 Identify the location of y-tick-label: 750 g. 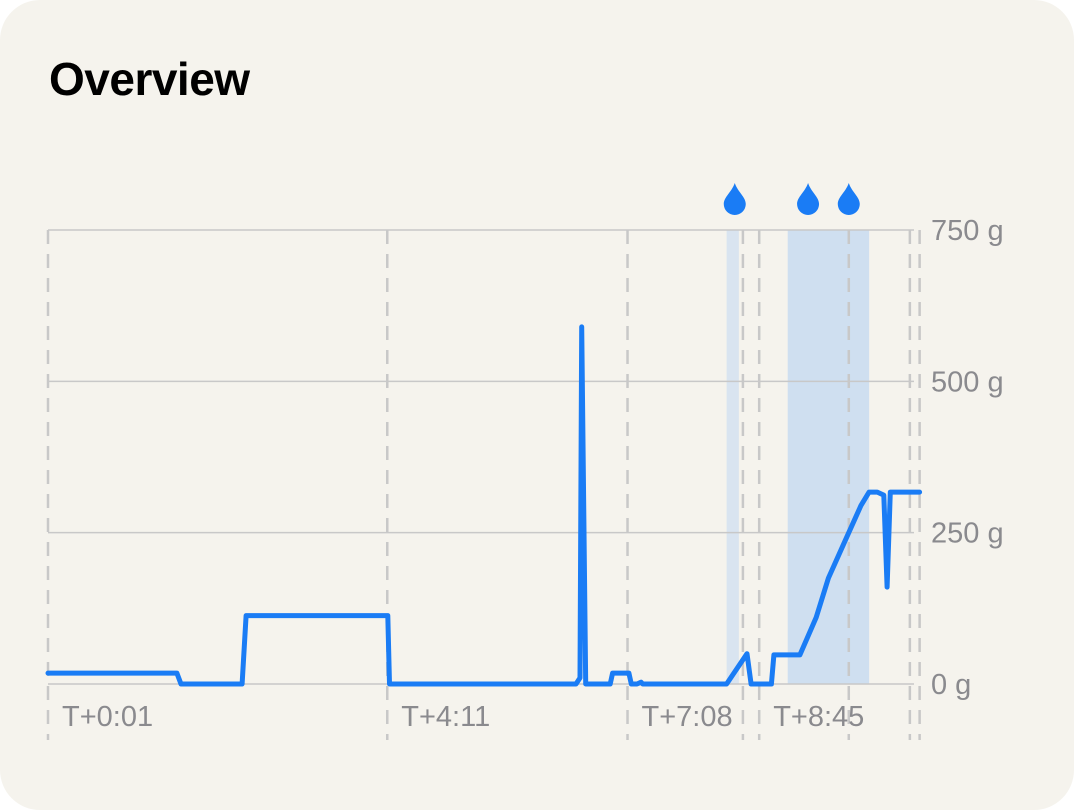
(967, 231).